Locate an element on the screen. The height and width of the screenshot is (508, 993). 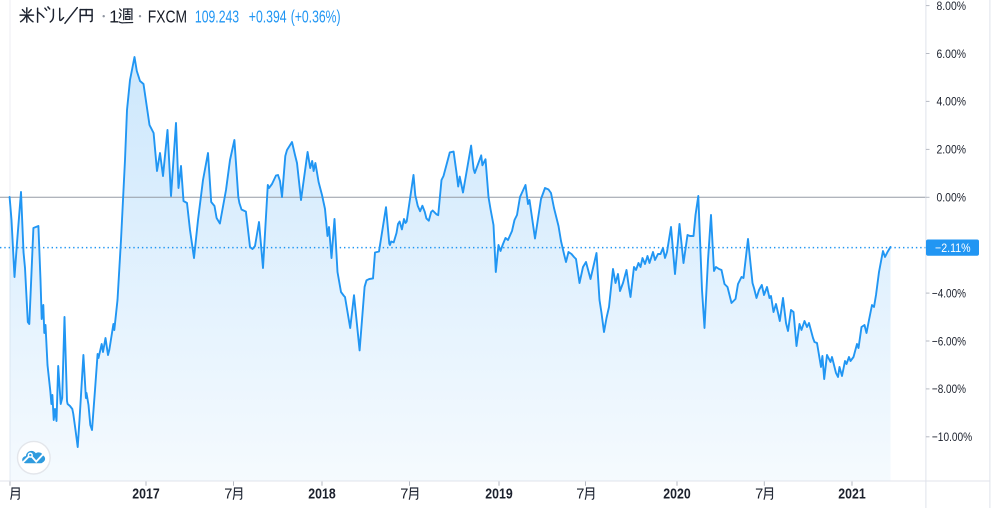
svg-text: FXCM is located at coordinates (167, 17).